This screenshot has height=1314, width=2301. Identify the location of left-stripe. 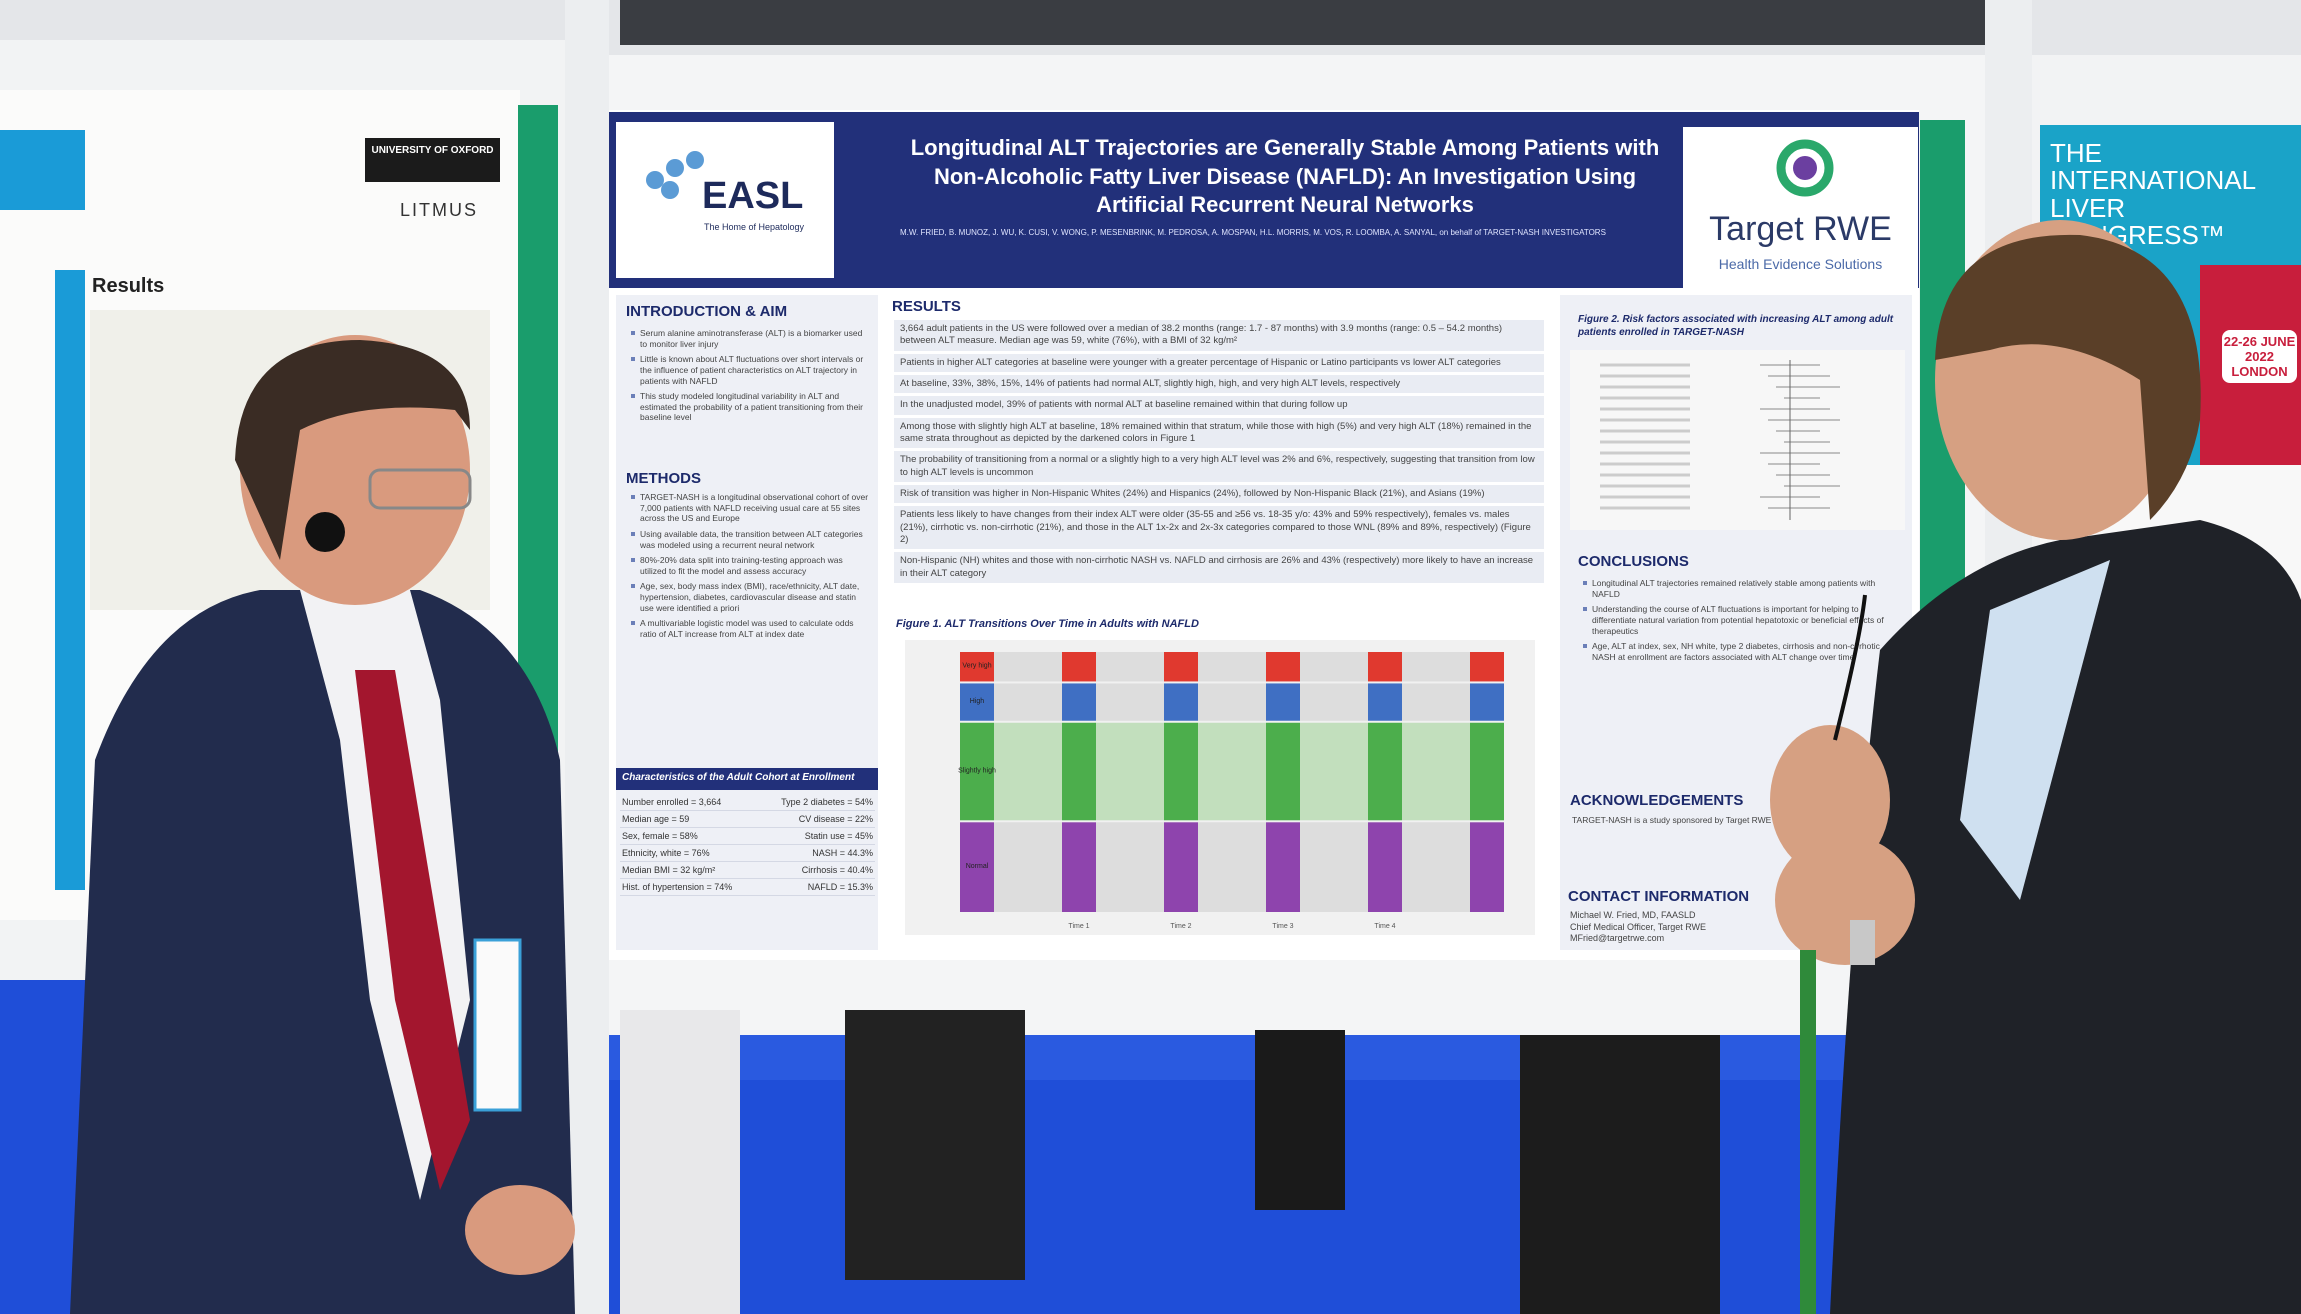
(70, 580).